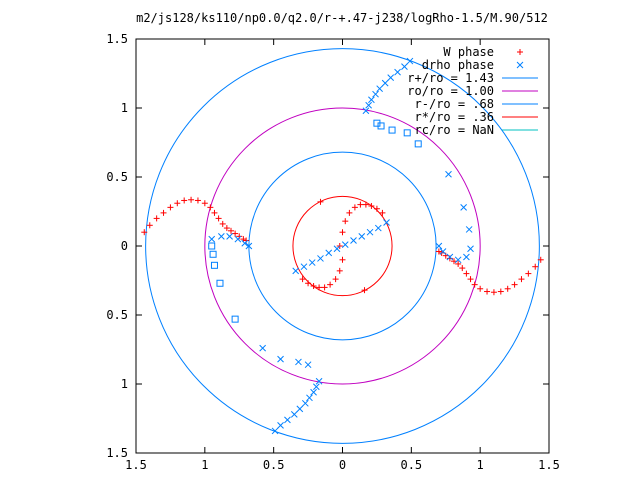  I want to click on legend-label: rc/ro = NaN, so click(454, 130).